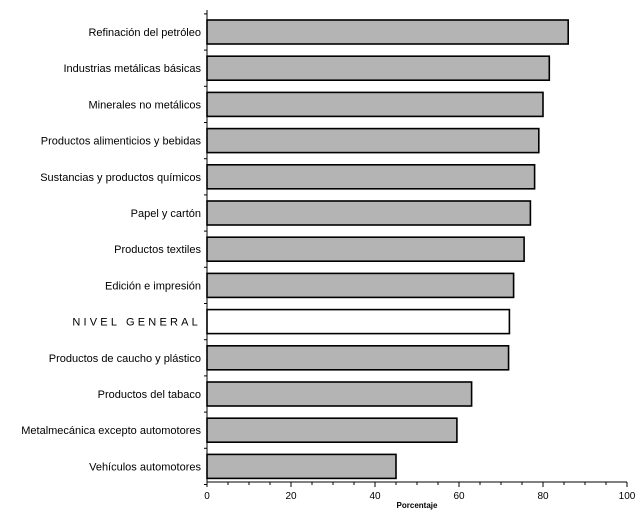 The height and width of the screenshot is (510, 637). I want to click on x-tick-label-5: 100, so click(627, 496).